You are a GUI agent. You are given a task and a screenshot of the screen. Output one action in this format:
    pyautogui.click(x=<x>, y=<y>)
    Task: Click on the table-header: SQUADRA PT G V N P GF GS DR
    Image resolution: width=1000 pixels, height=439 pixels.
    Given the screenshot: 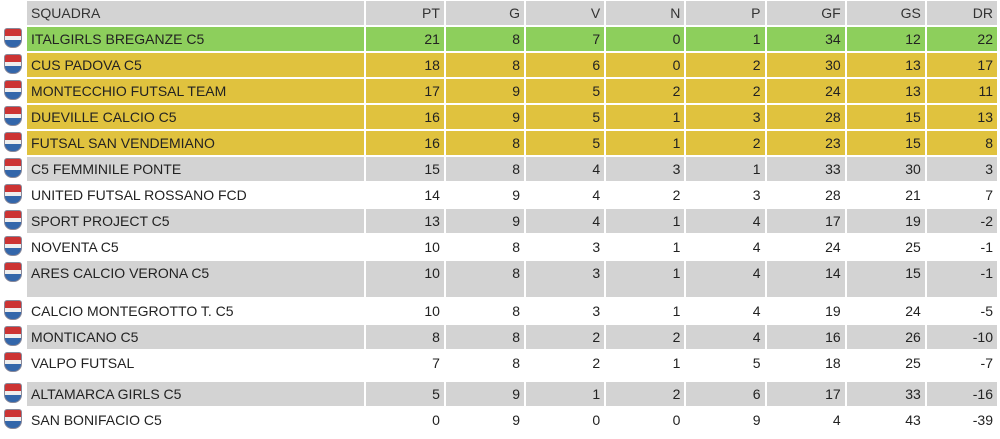 What is the action you would take?
    pyautogui.click(x=499, y=13)
    